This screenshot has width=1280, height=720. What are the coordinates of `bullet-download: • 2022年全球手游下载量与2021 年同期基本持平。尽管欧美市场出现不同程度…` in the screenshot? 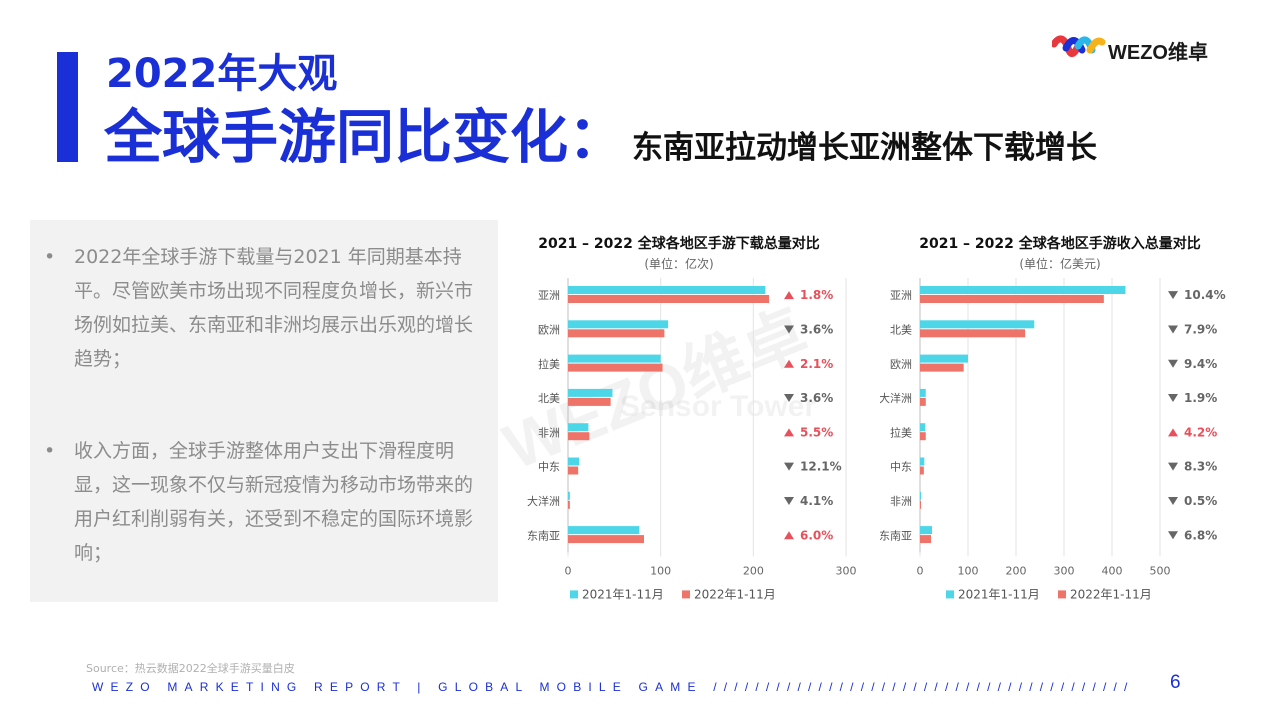 It's located at (264, 308).